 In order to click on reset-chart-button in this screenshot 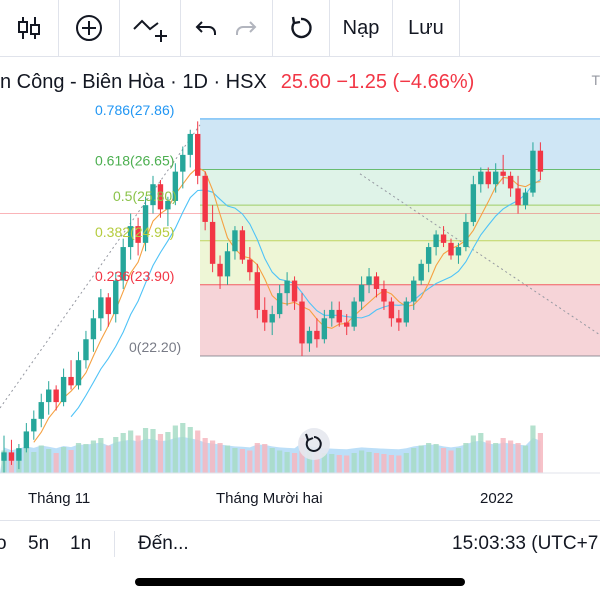, I will do `click(314, 444)`.